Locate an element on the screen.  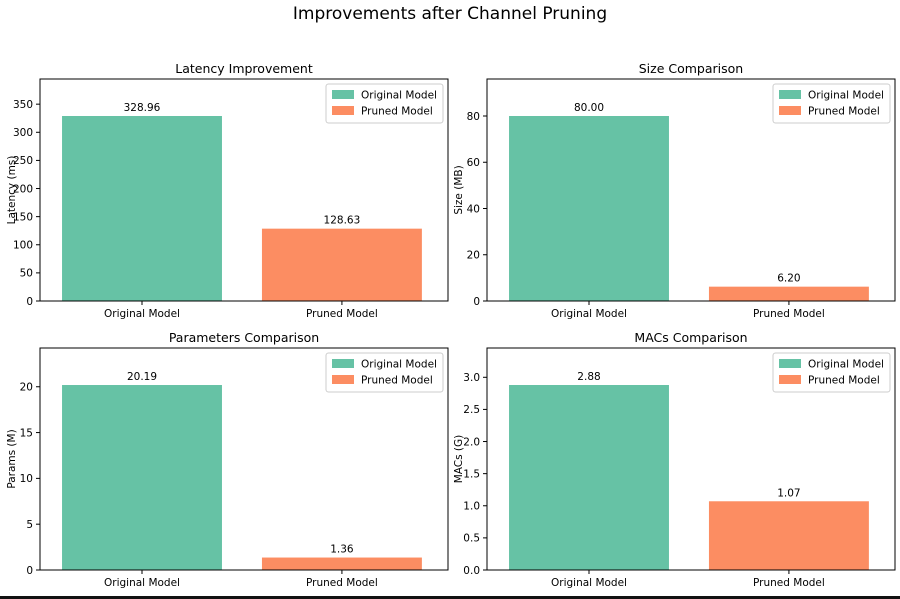
bottom-border is located at coordinates (450, 597).